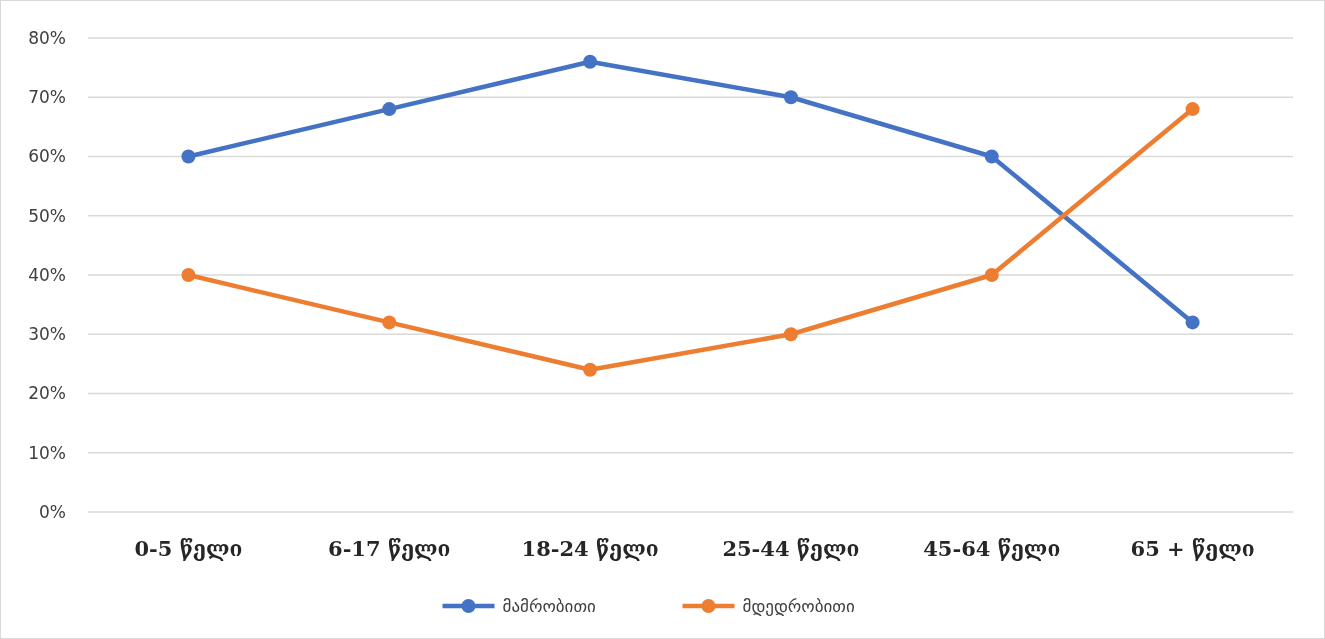  What do you see at coordinates (47, 156) in the screenshot?
I see `y-tick-label: 60%` at bounding box center [47, 156].